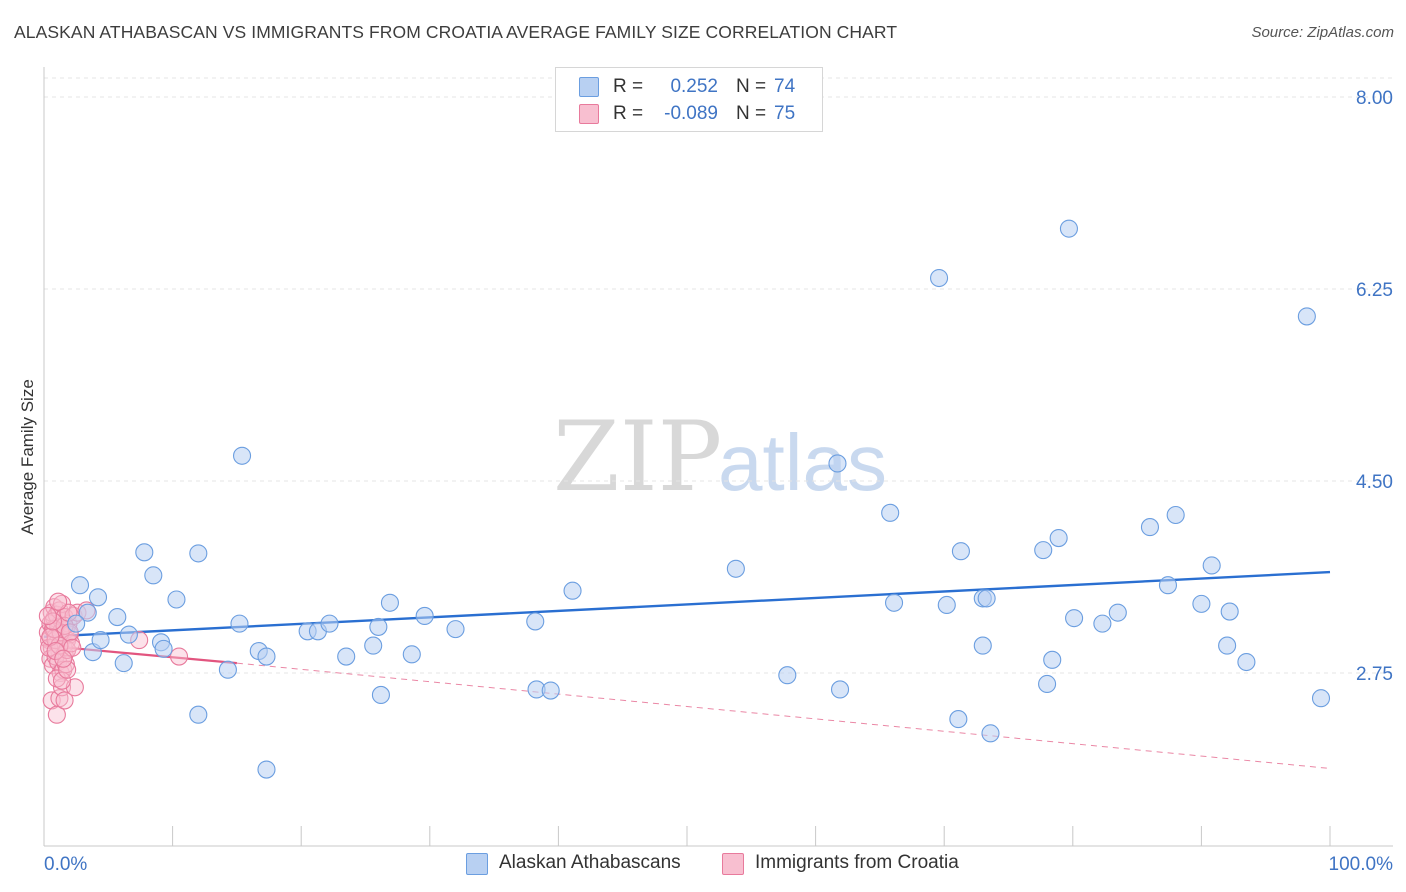 Image resolution: width=1406 pixels, height=892 pixels. Describe the element at coordinates (751, 113) in the screenshot. I see `legend-n-label: N =` at that location.